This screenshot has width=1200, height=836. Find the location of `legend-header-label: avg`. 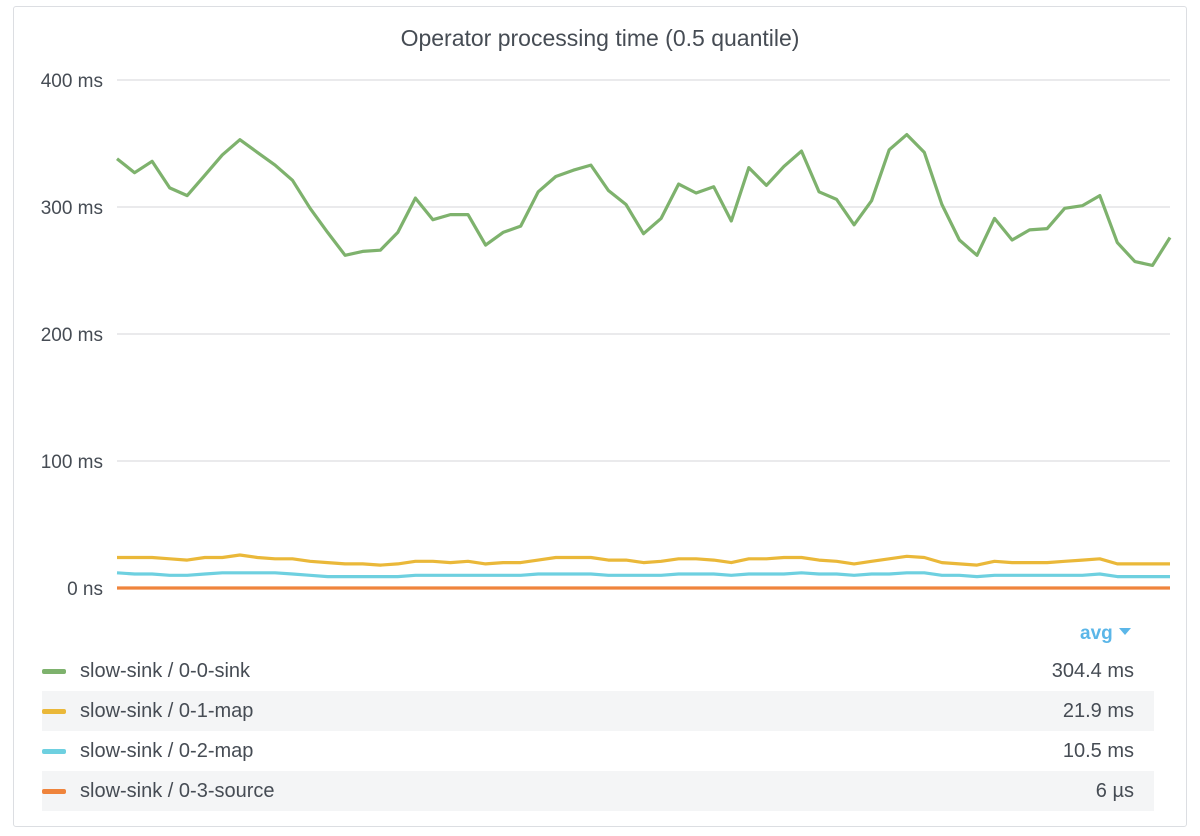

legend-header-label: avg is located at coordinates (1096, 633).